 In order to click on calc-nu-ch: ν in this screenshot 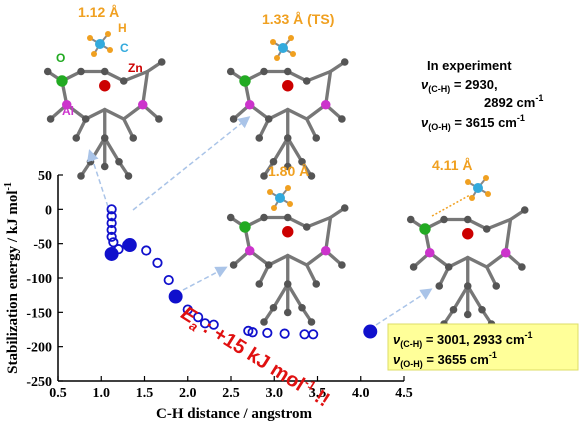, I will do `click(397, 339)`.